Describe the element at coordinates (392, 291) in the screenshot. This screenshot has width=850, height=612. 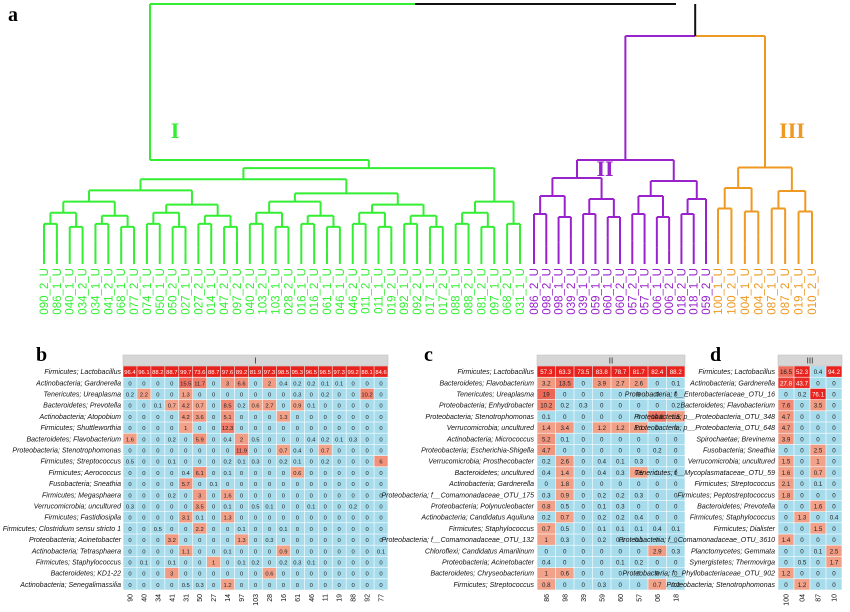
I see `leaf-label-I: 019_2_U` at that location.